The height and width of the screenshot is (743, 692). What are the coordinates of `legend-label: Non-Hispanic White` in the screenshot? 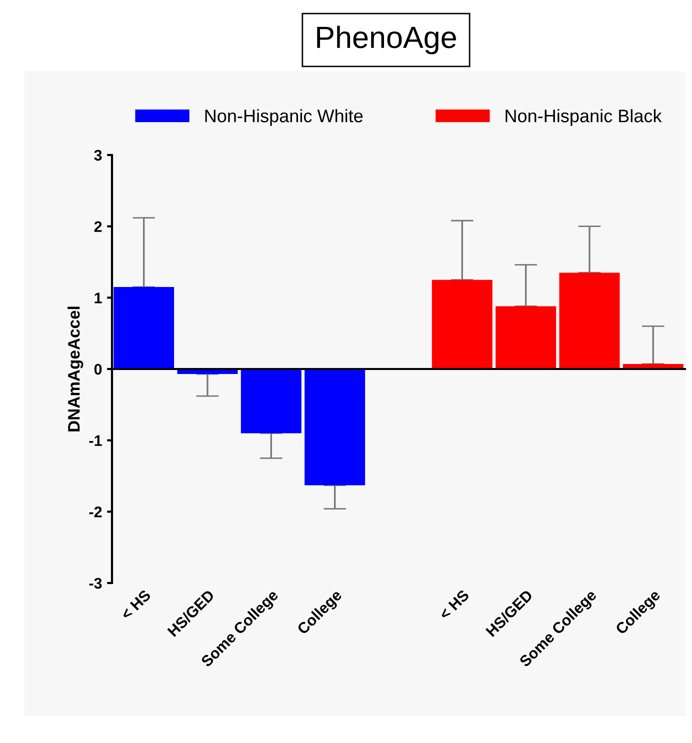 It's located at (284, 117).